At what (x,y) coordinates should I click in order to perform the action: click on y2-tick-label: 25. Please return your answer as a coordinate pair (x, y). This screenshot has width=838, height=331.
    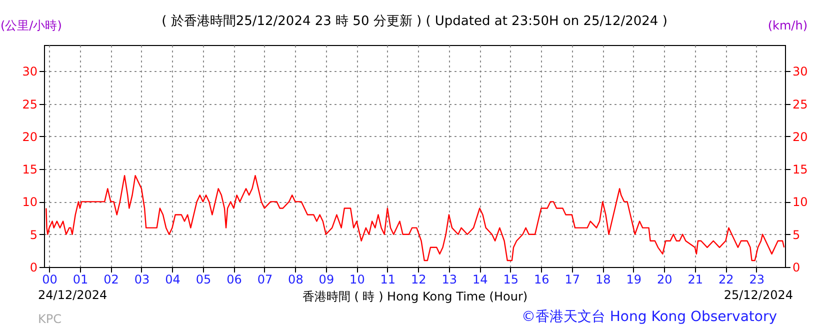
    Looking at the image, I should click on (800, 104).